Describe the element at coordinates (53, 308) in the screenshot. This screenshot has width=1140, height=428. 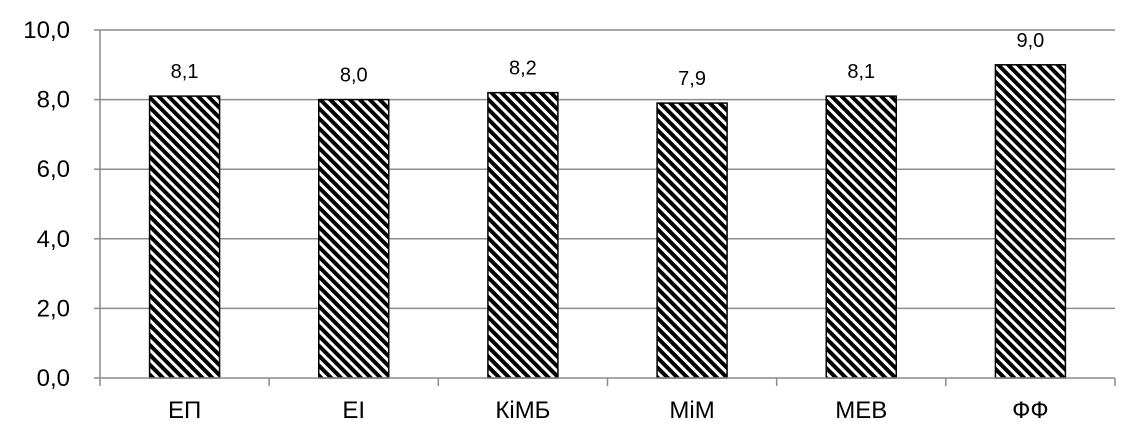
I see `y-tick-label: 2,0` at that location.